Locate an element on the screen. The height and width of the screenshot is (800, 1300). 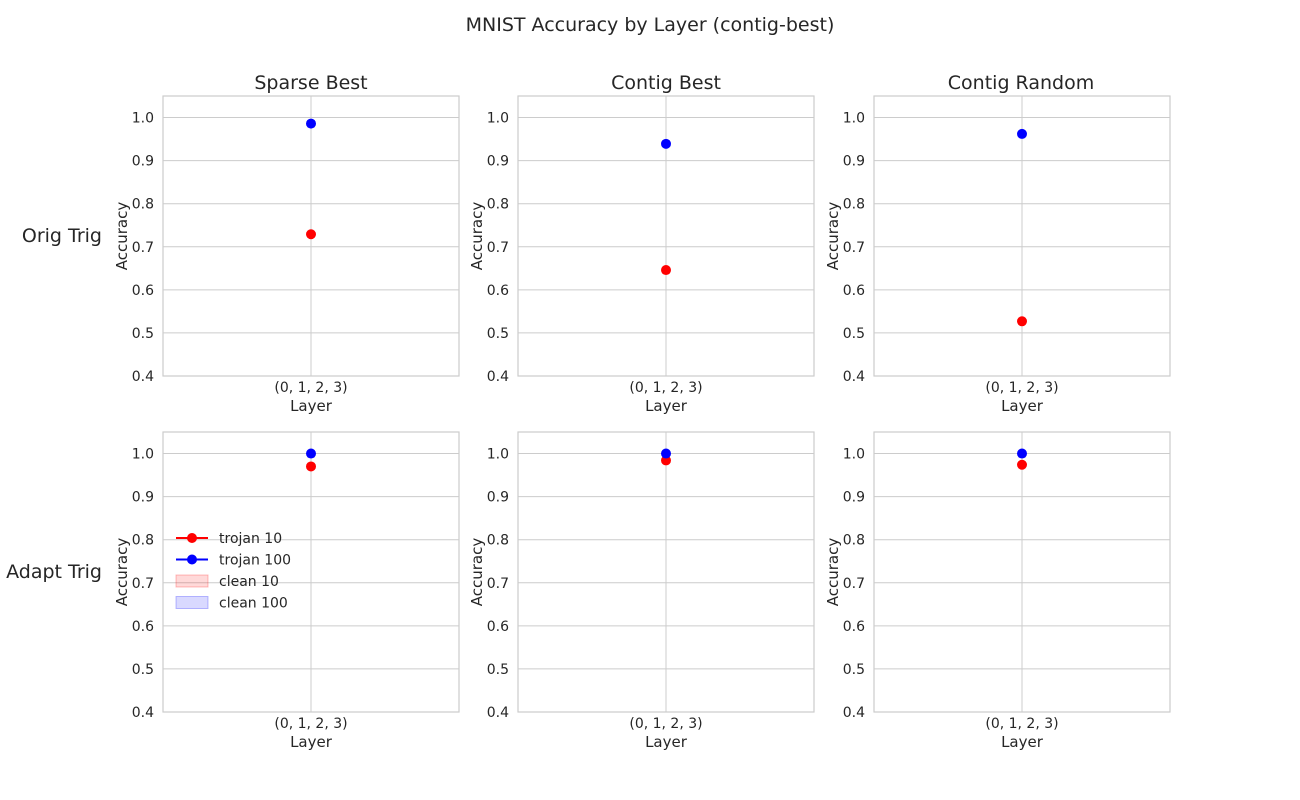
legend-item-trojan-10: trojan 10 is located at coordinates (229, 539).